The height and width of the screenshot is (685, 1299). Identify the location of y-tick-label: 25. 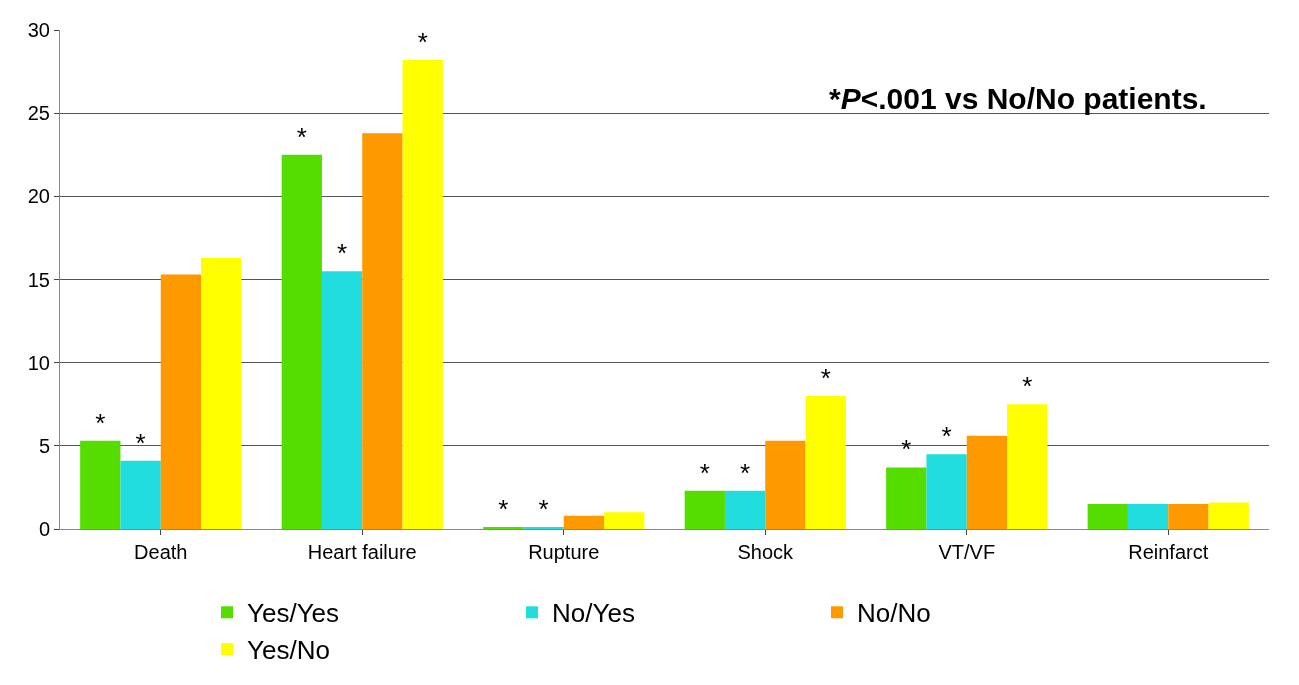
(38, 113).